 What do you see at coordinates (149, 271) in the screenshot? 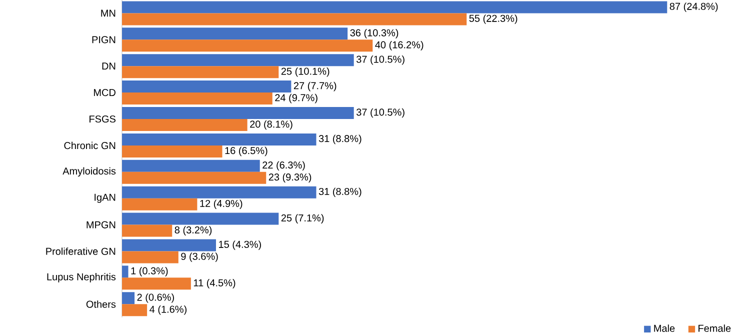
I see `data-label: 1 (0.3%)` at bounding box center [149, 271].